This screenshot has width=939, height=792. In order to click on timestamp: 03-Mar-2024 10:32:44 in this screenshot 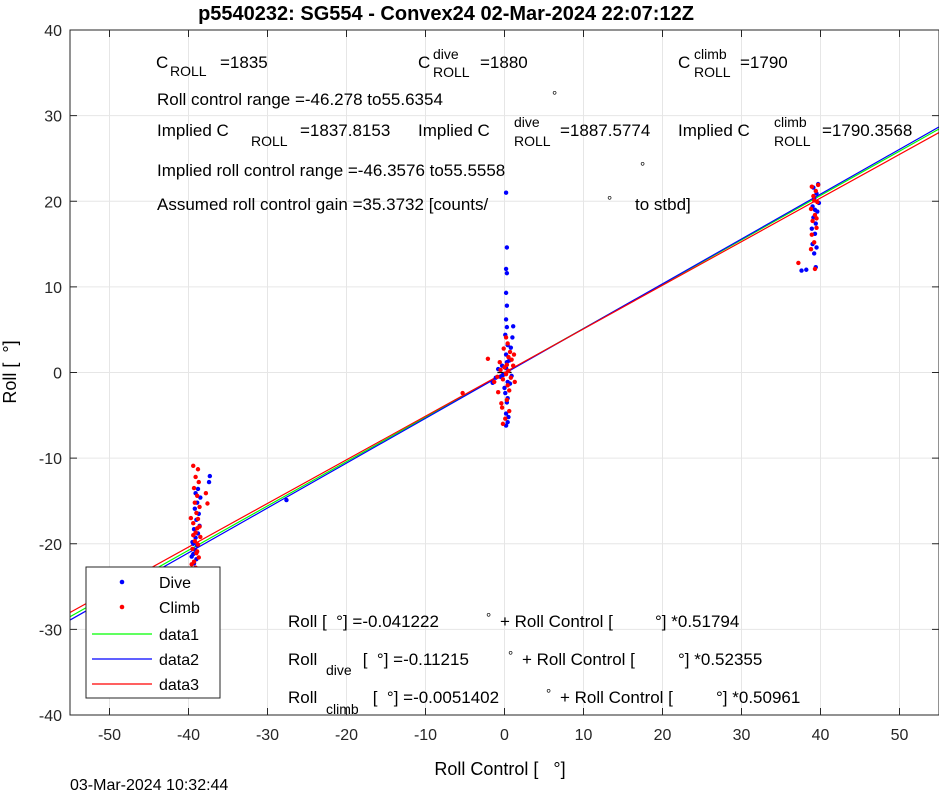, I will do `click(149, 784)`.